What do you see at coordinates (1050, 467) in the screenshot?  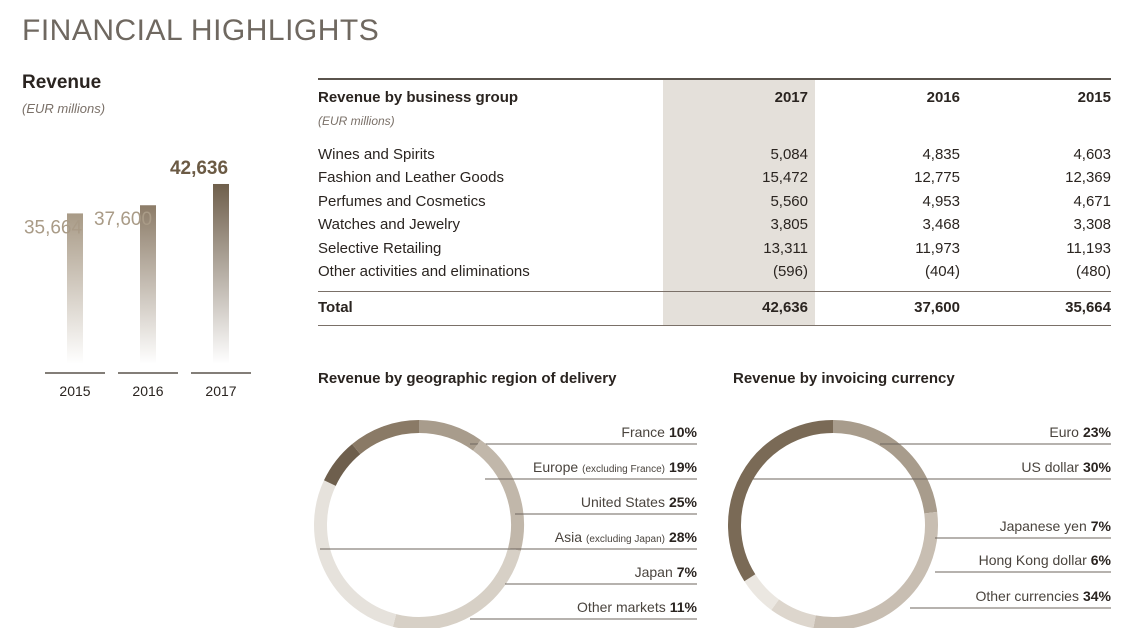 I see `legend-label: US dollar` at bounding box center [1050, 467].